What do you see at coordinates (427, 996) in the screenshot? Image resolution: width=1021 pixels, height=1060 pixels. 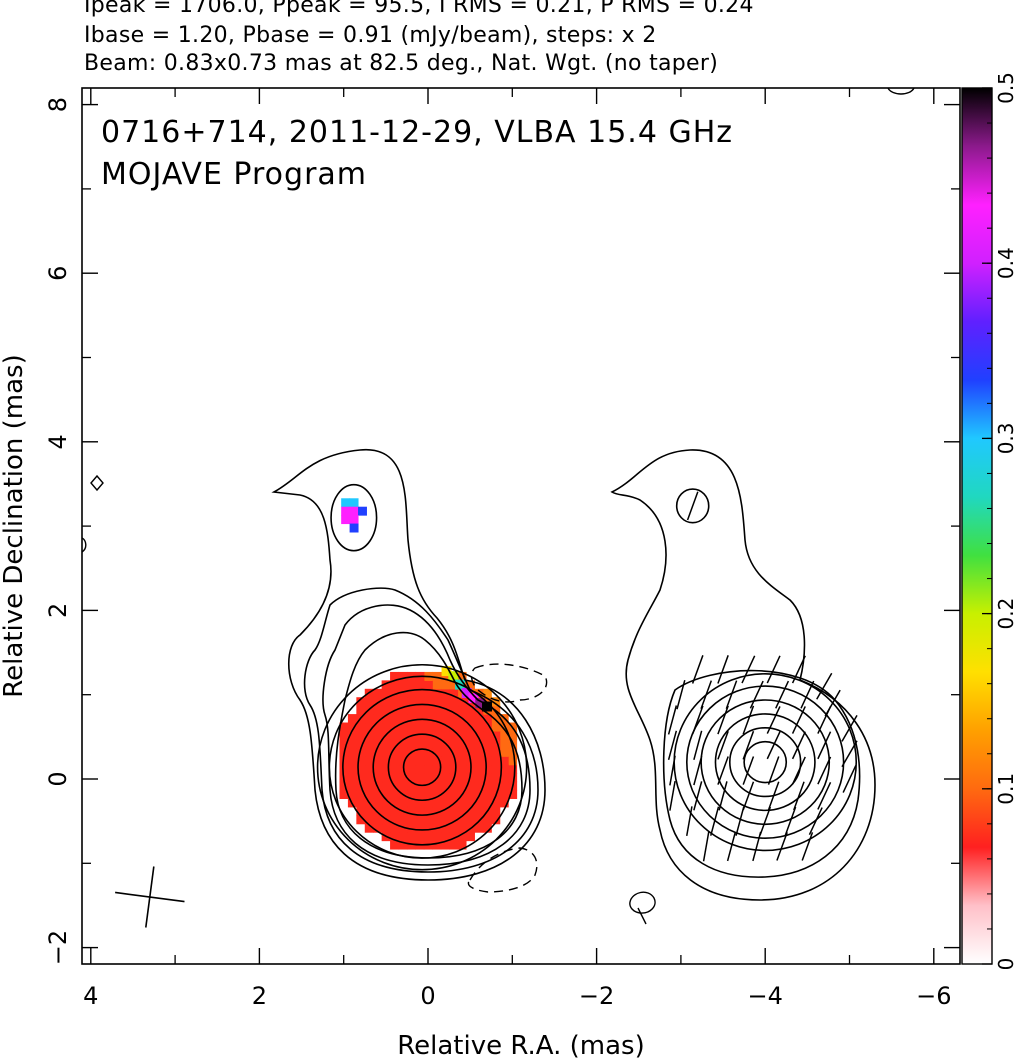 I see `x-tick-label: 0` at bounding box center [427, 996].